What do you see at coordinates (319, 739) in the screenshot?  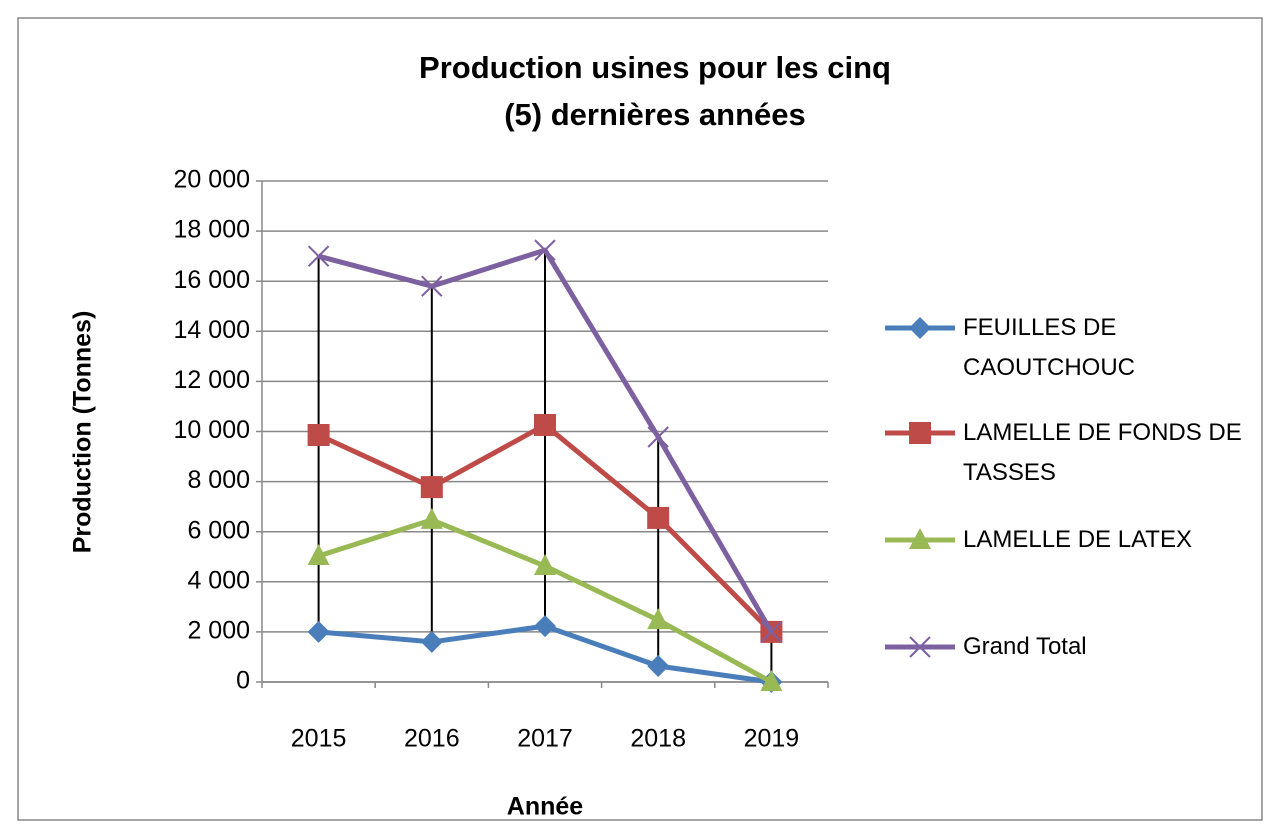 I see `x-tick-label: 2015` at bounding box center [319, 739].